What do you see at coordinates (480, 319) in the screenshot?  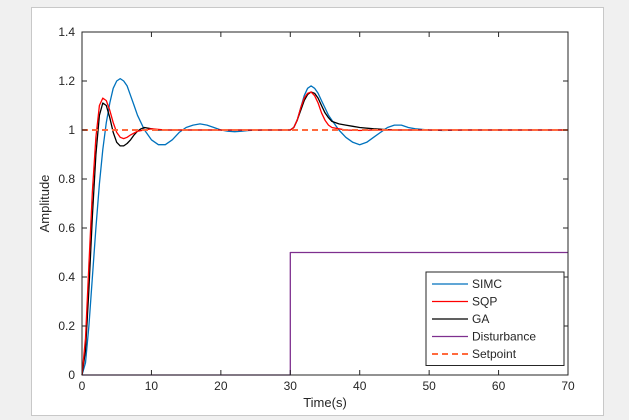 I see `legend-label: GA` at bounding box center [480, 319].